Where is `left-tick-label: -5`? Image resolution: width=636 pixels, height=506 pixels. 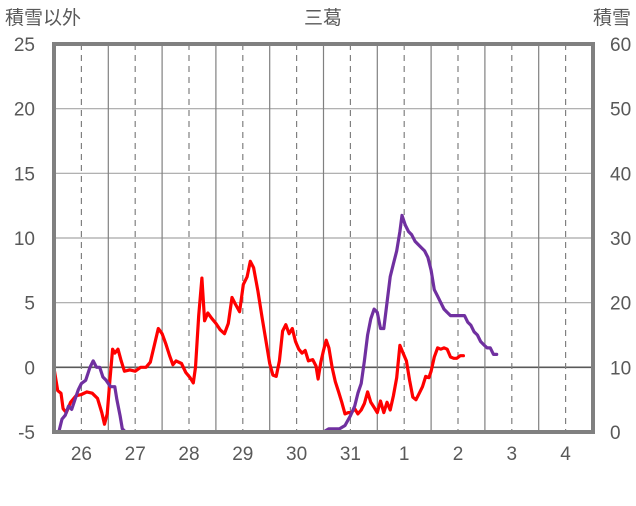 left-tick-label: -5 is located at coordinates (26, 433).